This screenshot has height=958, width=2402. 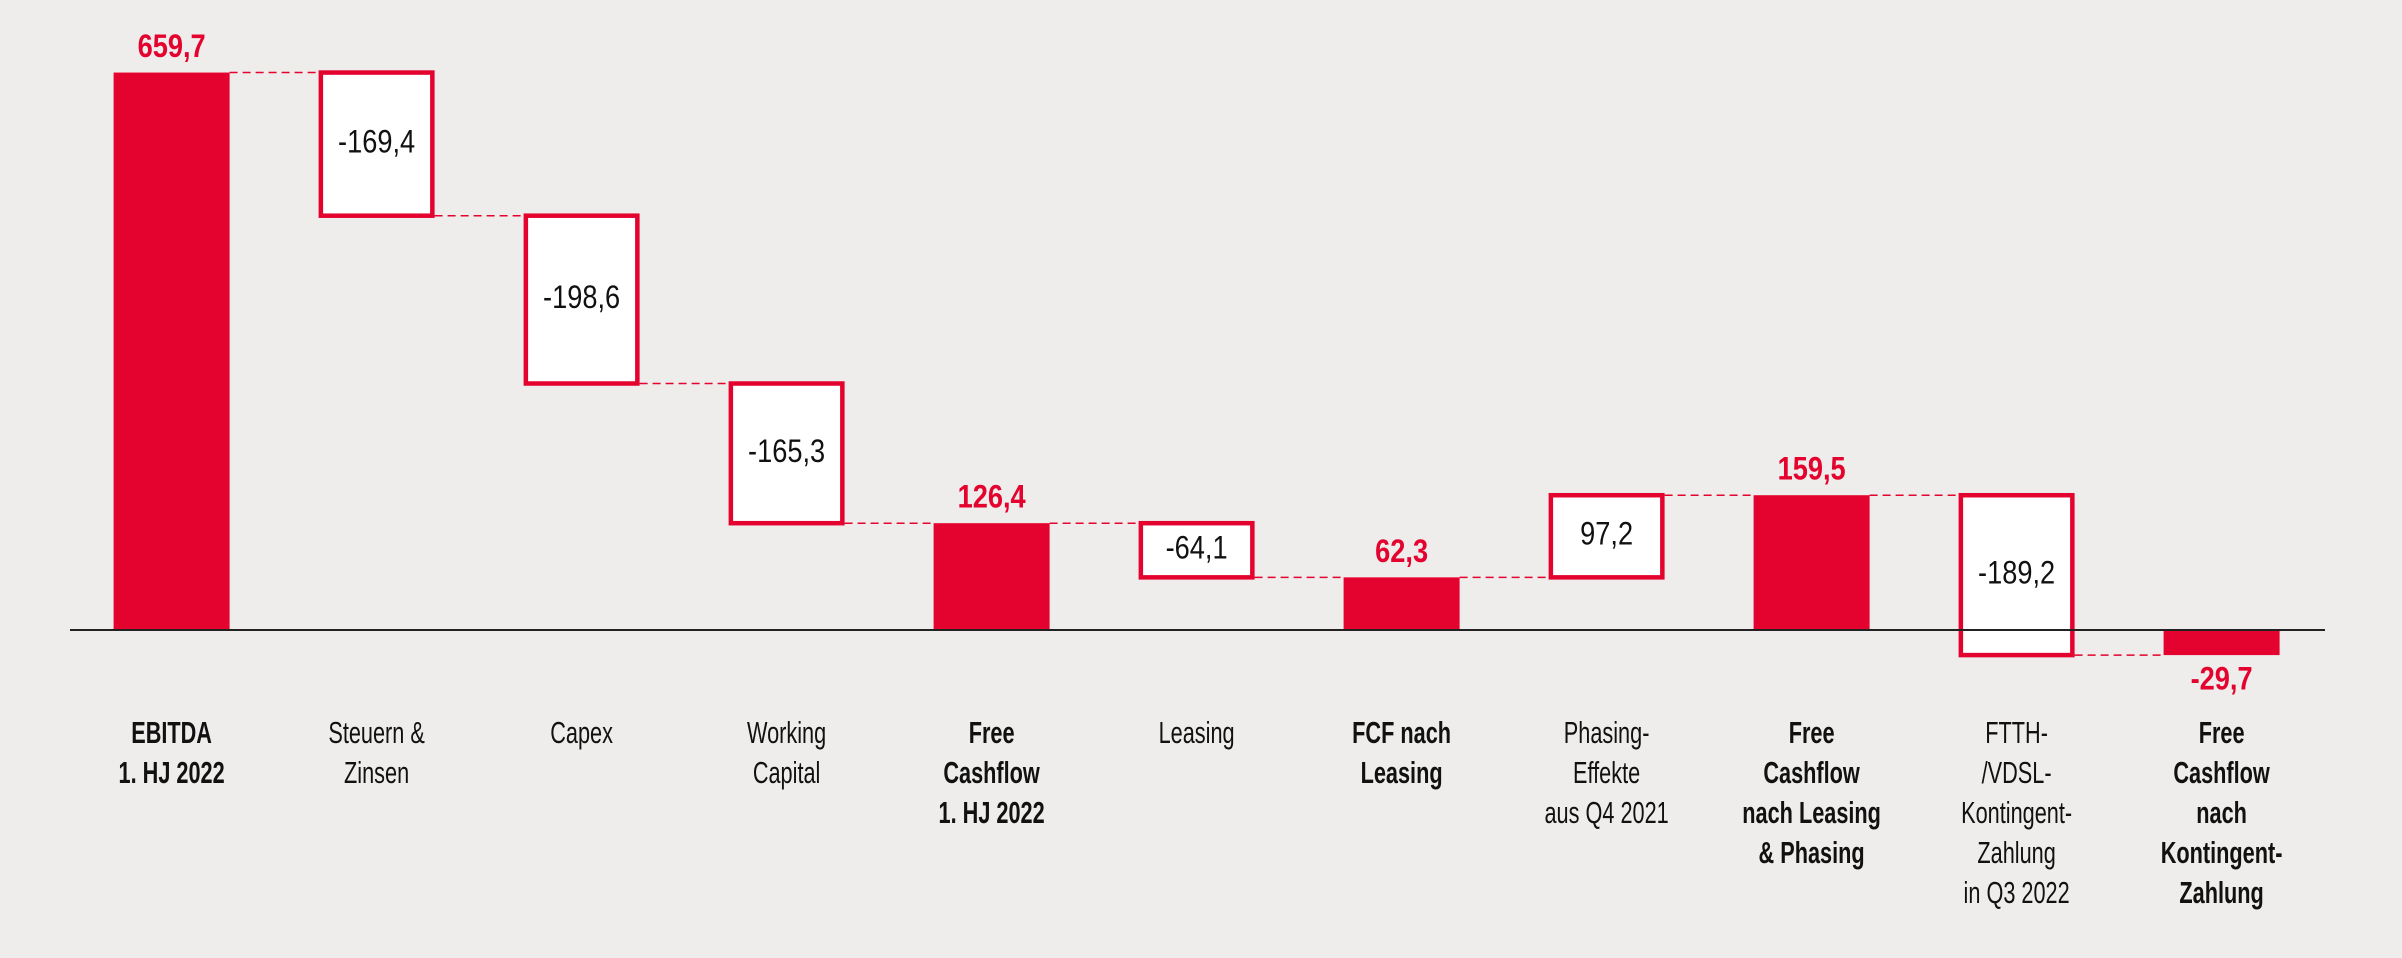 What do you see at coordinates (1606, 772) in the screenshot?
I see `category-label: Effekte` at bounding box center [1606, 772].